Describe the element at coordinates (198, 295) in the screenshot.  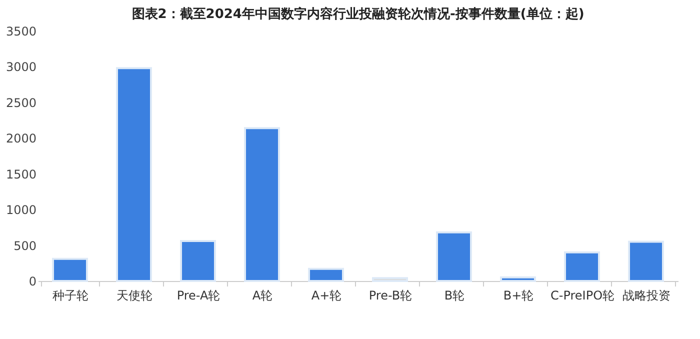
I see `x-tick-label: Pre-A轮` at that location.